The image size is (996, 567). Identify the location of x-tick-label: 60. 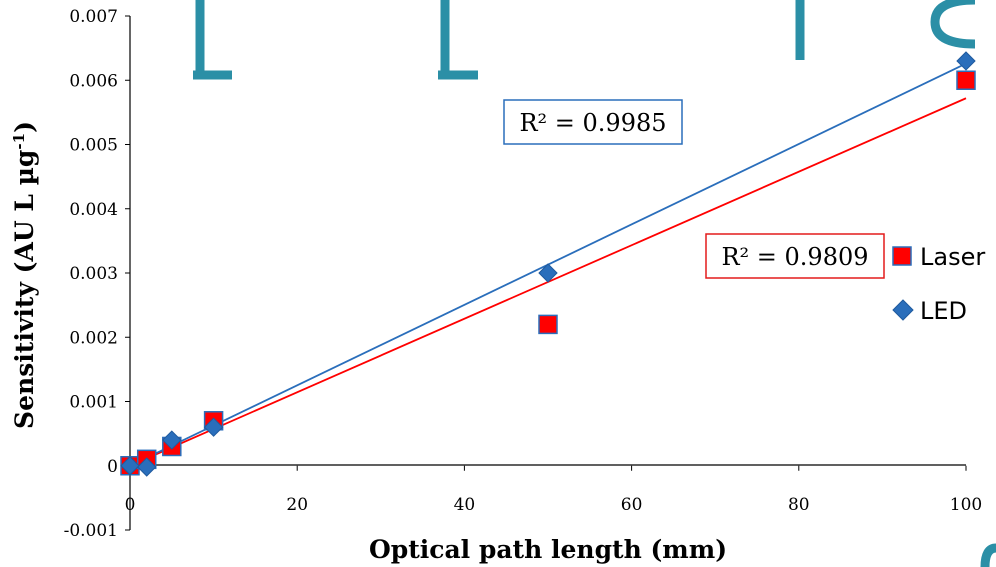
(632, 505).